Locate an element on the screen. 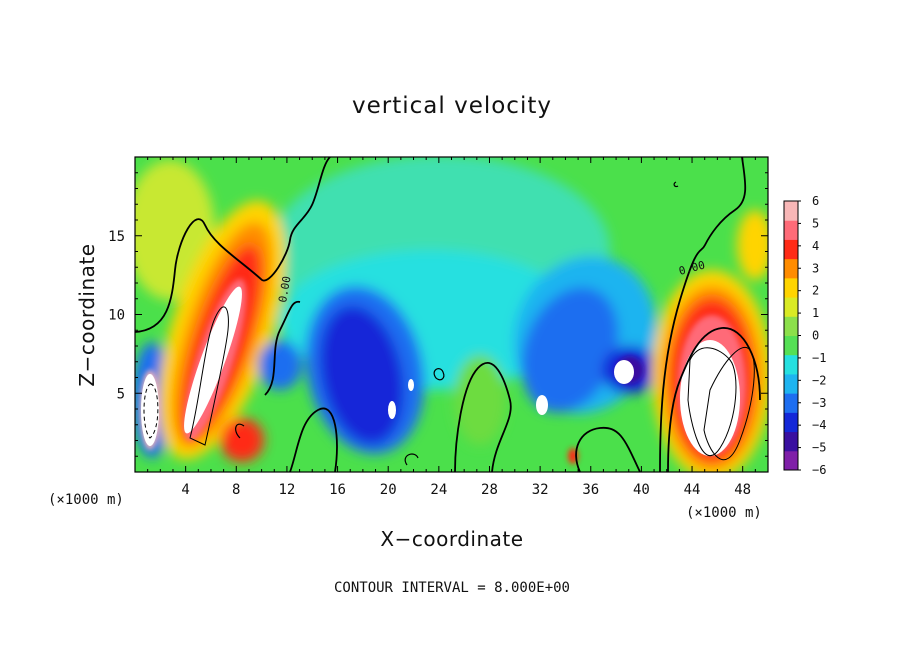  x-tick-label: 28 is located at coordinates (489, 490).